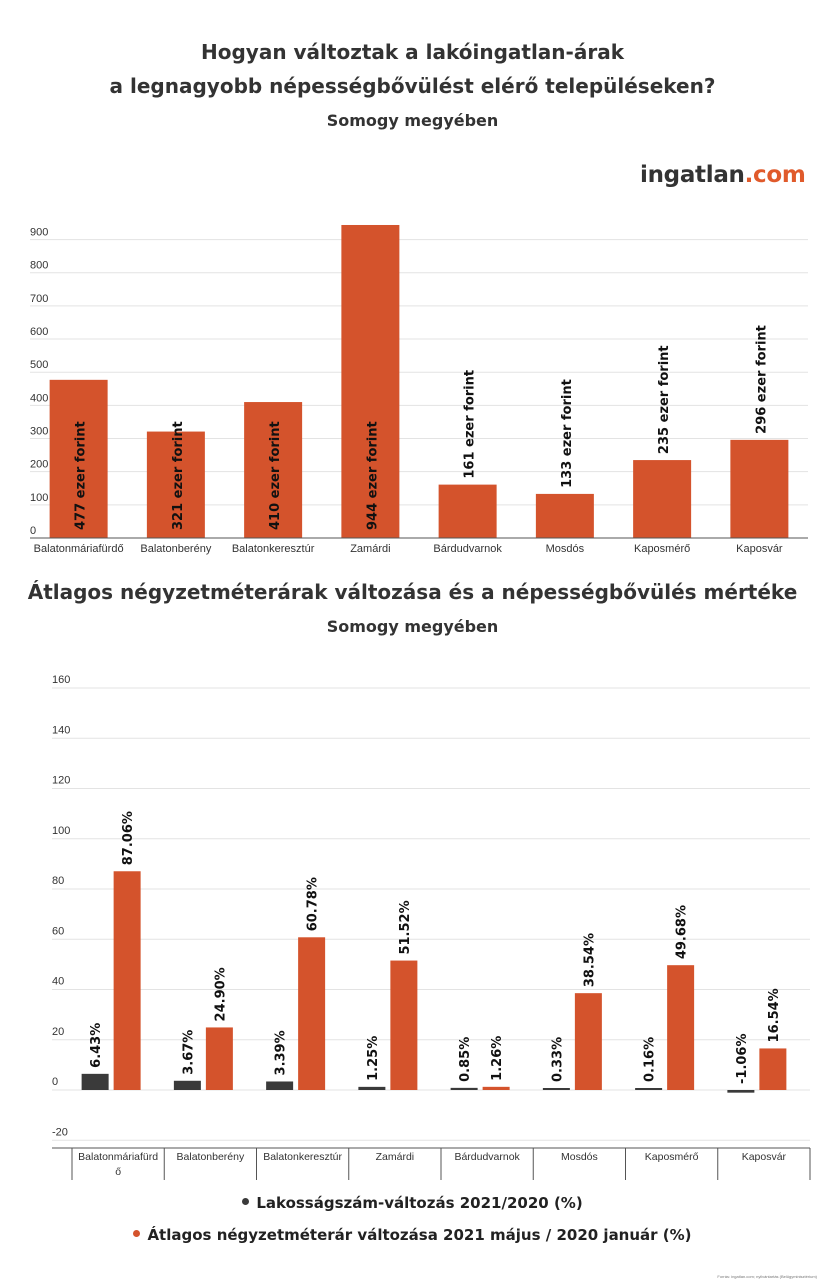  I want to click on chart1-title-line1: Hogyan változtak a lakóingatlan-árak, so click(412, 52).